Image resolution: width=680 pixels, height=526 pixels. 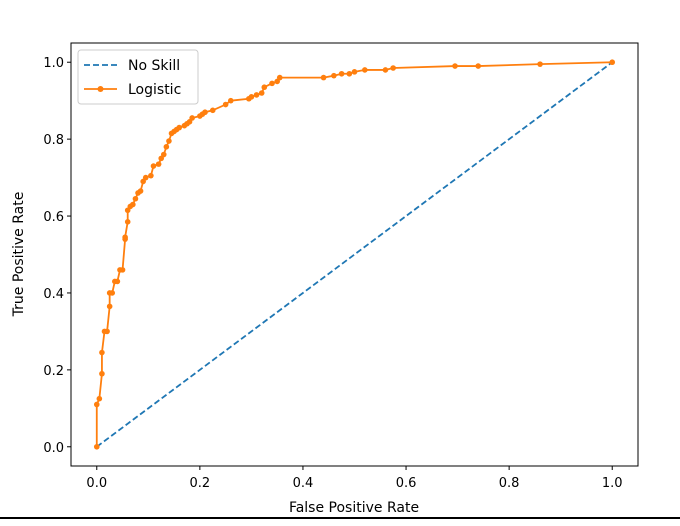 I want to click on legend-marker-logistic, so click(x=100, y=89).